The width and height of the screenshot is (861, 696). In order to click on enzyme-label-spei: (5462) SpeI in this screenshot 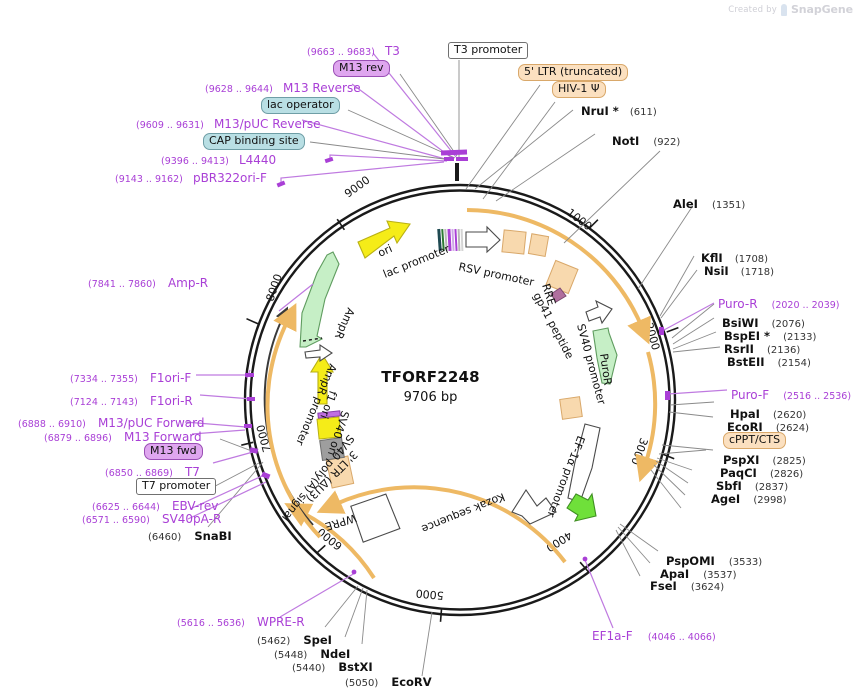, I will do `click(294, 639)`.